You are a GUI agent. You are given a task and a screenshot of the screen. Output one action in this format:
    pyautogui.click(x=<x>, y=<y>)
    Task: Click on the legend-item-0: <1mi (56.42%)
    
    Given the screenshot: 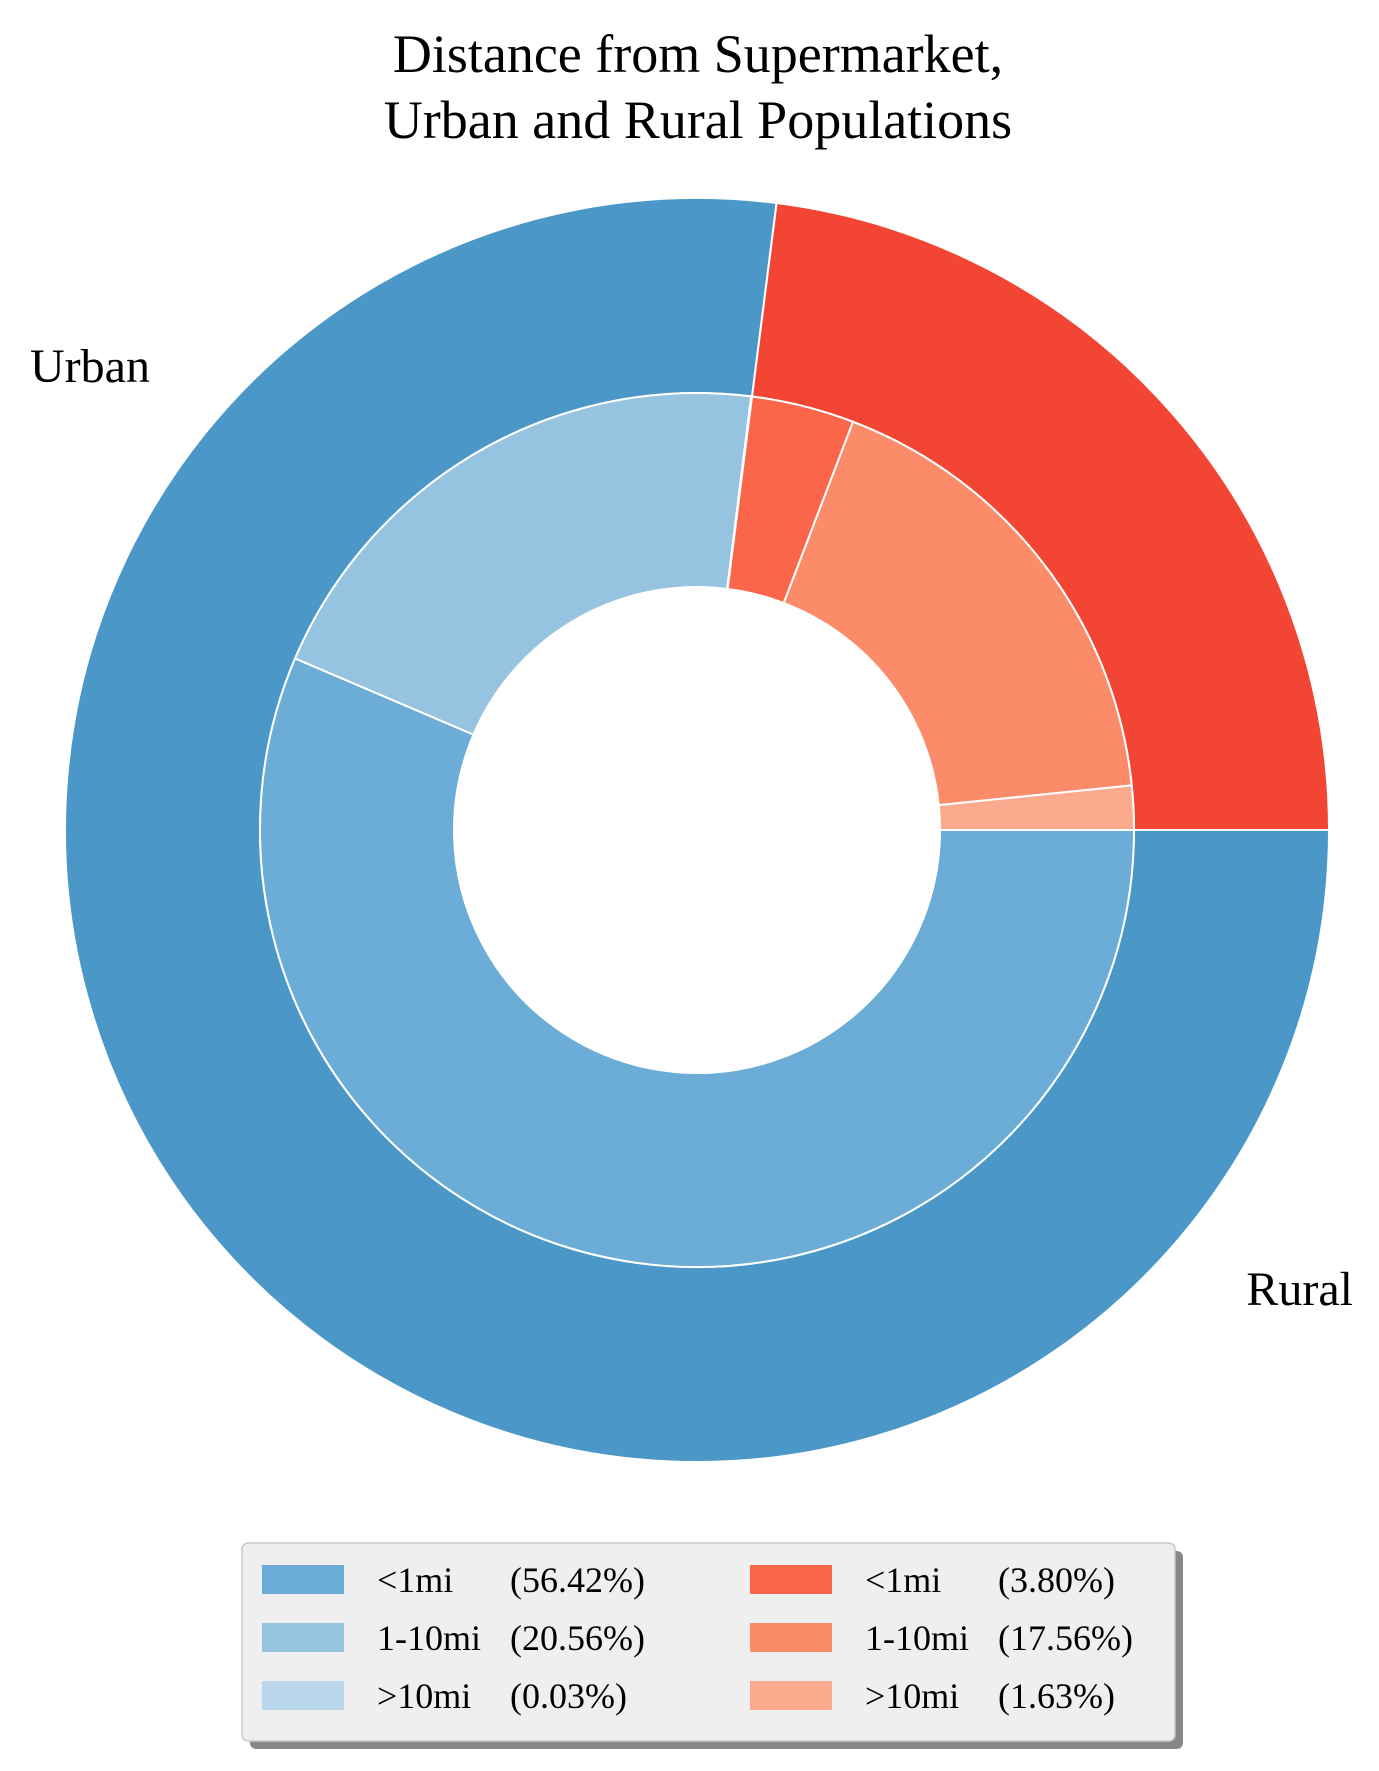 What is the action you would take?
    pyautogui.click(x=453, y=1580)
    